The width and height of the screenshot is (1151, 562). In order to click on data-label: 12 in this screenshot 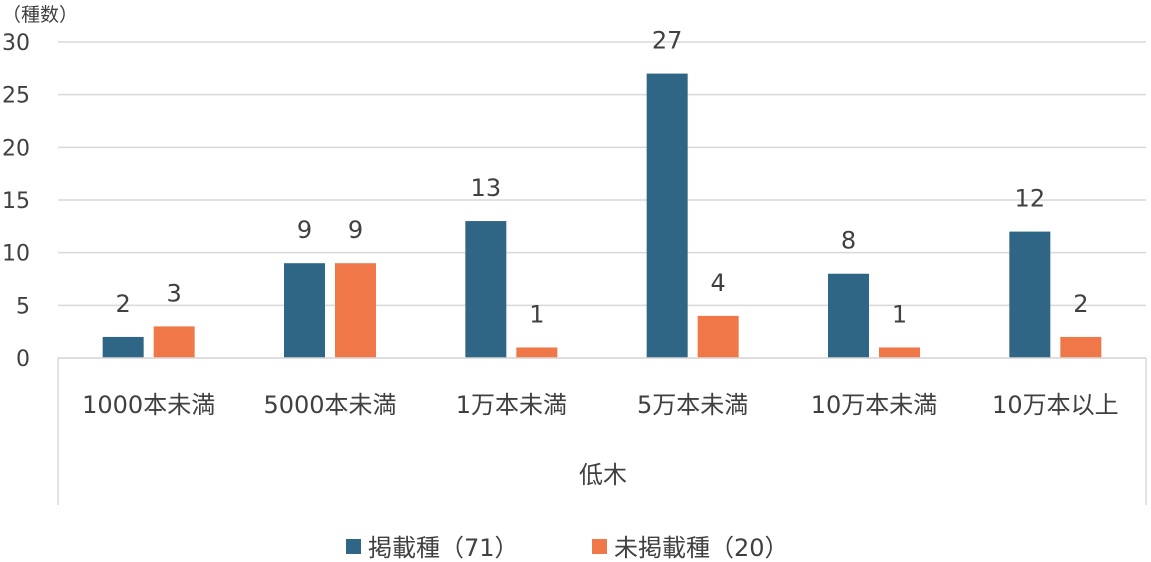, I will do `click(1030, 199)`.